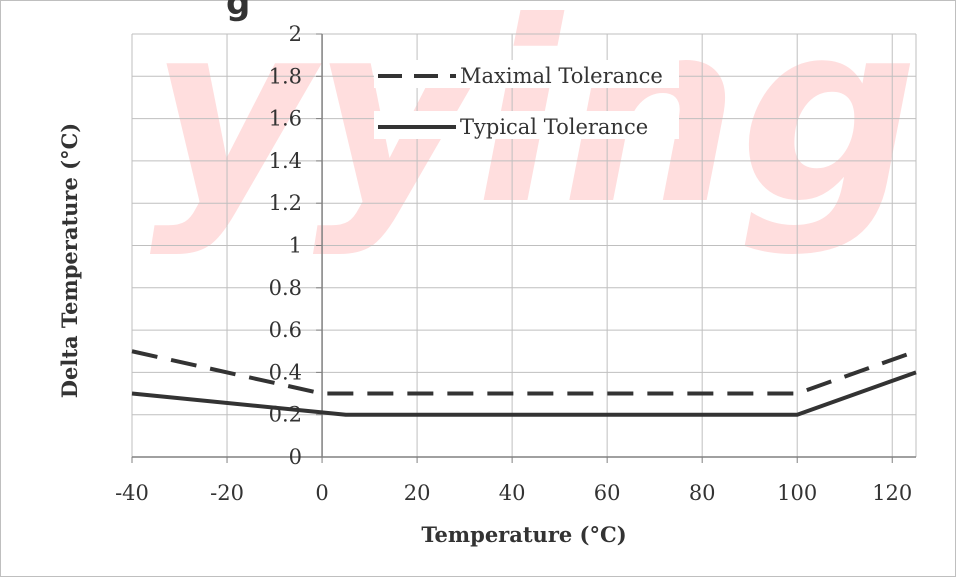 This screenshot has height=577, width=956. I want to click on legend-label: Typical Tolerance, so click(554, 127).